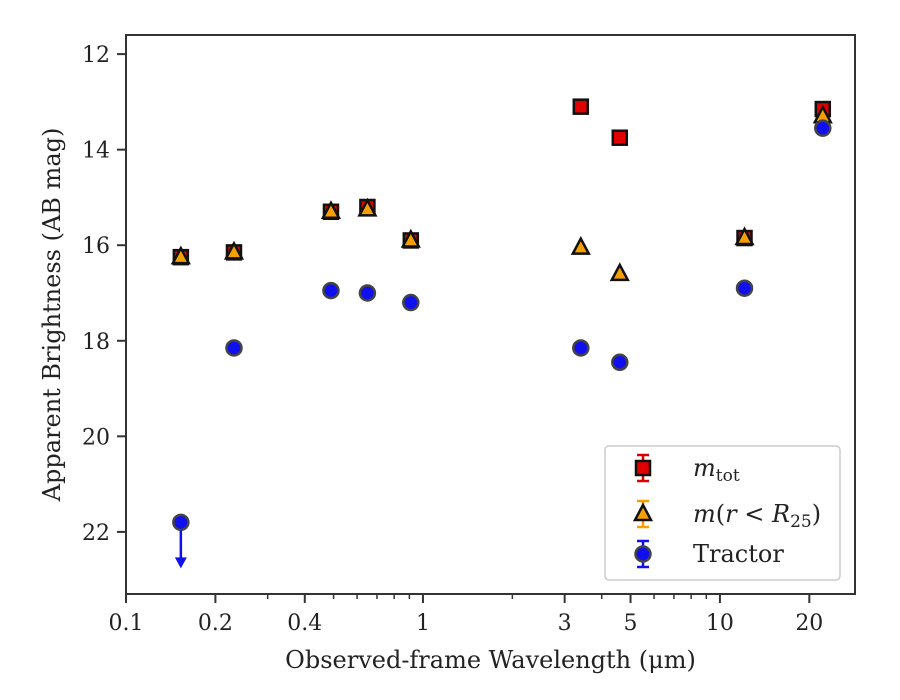  I want to click on x-tick-label: 1, so click(423, 623).